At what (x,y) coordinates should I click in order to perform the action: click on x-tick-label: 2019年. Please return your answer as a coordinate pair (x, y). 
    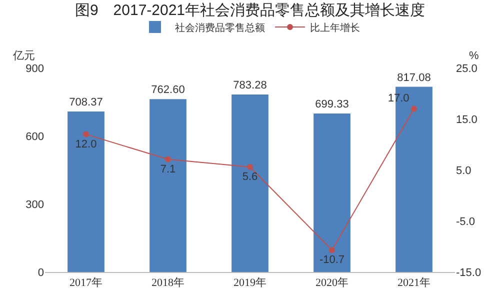
    Looking at the image, I should click on (250, 283).